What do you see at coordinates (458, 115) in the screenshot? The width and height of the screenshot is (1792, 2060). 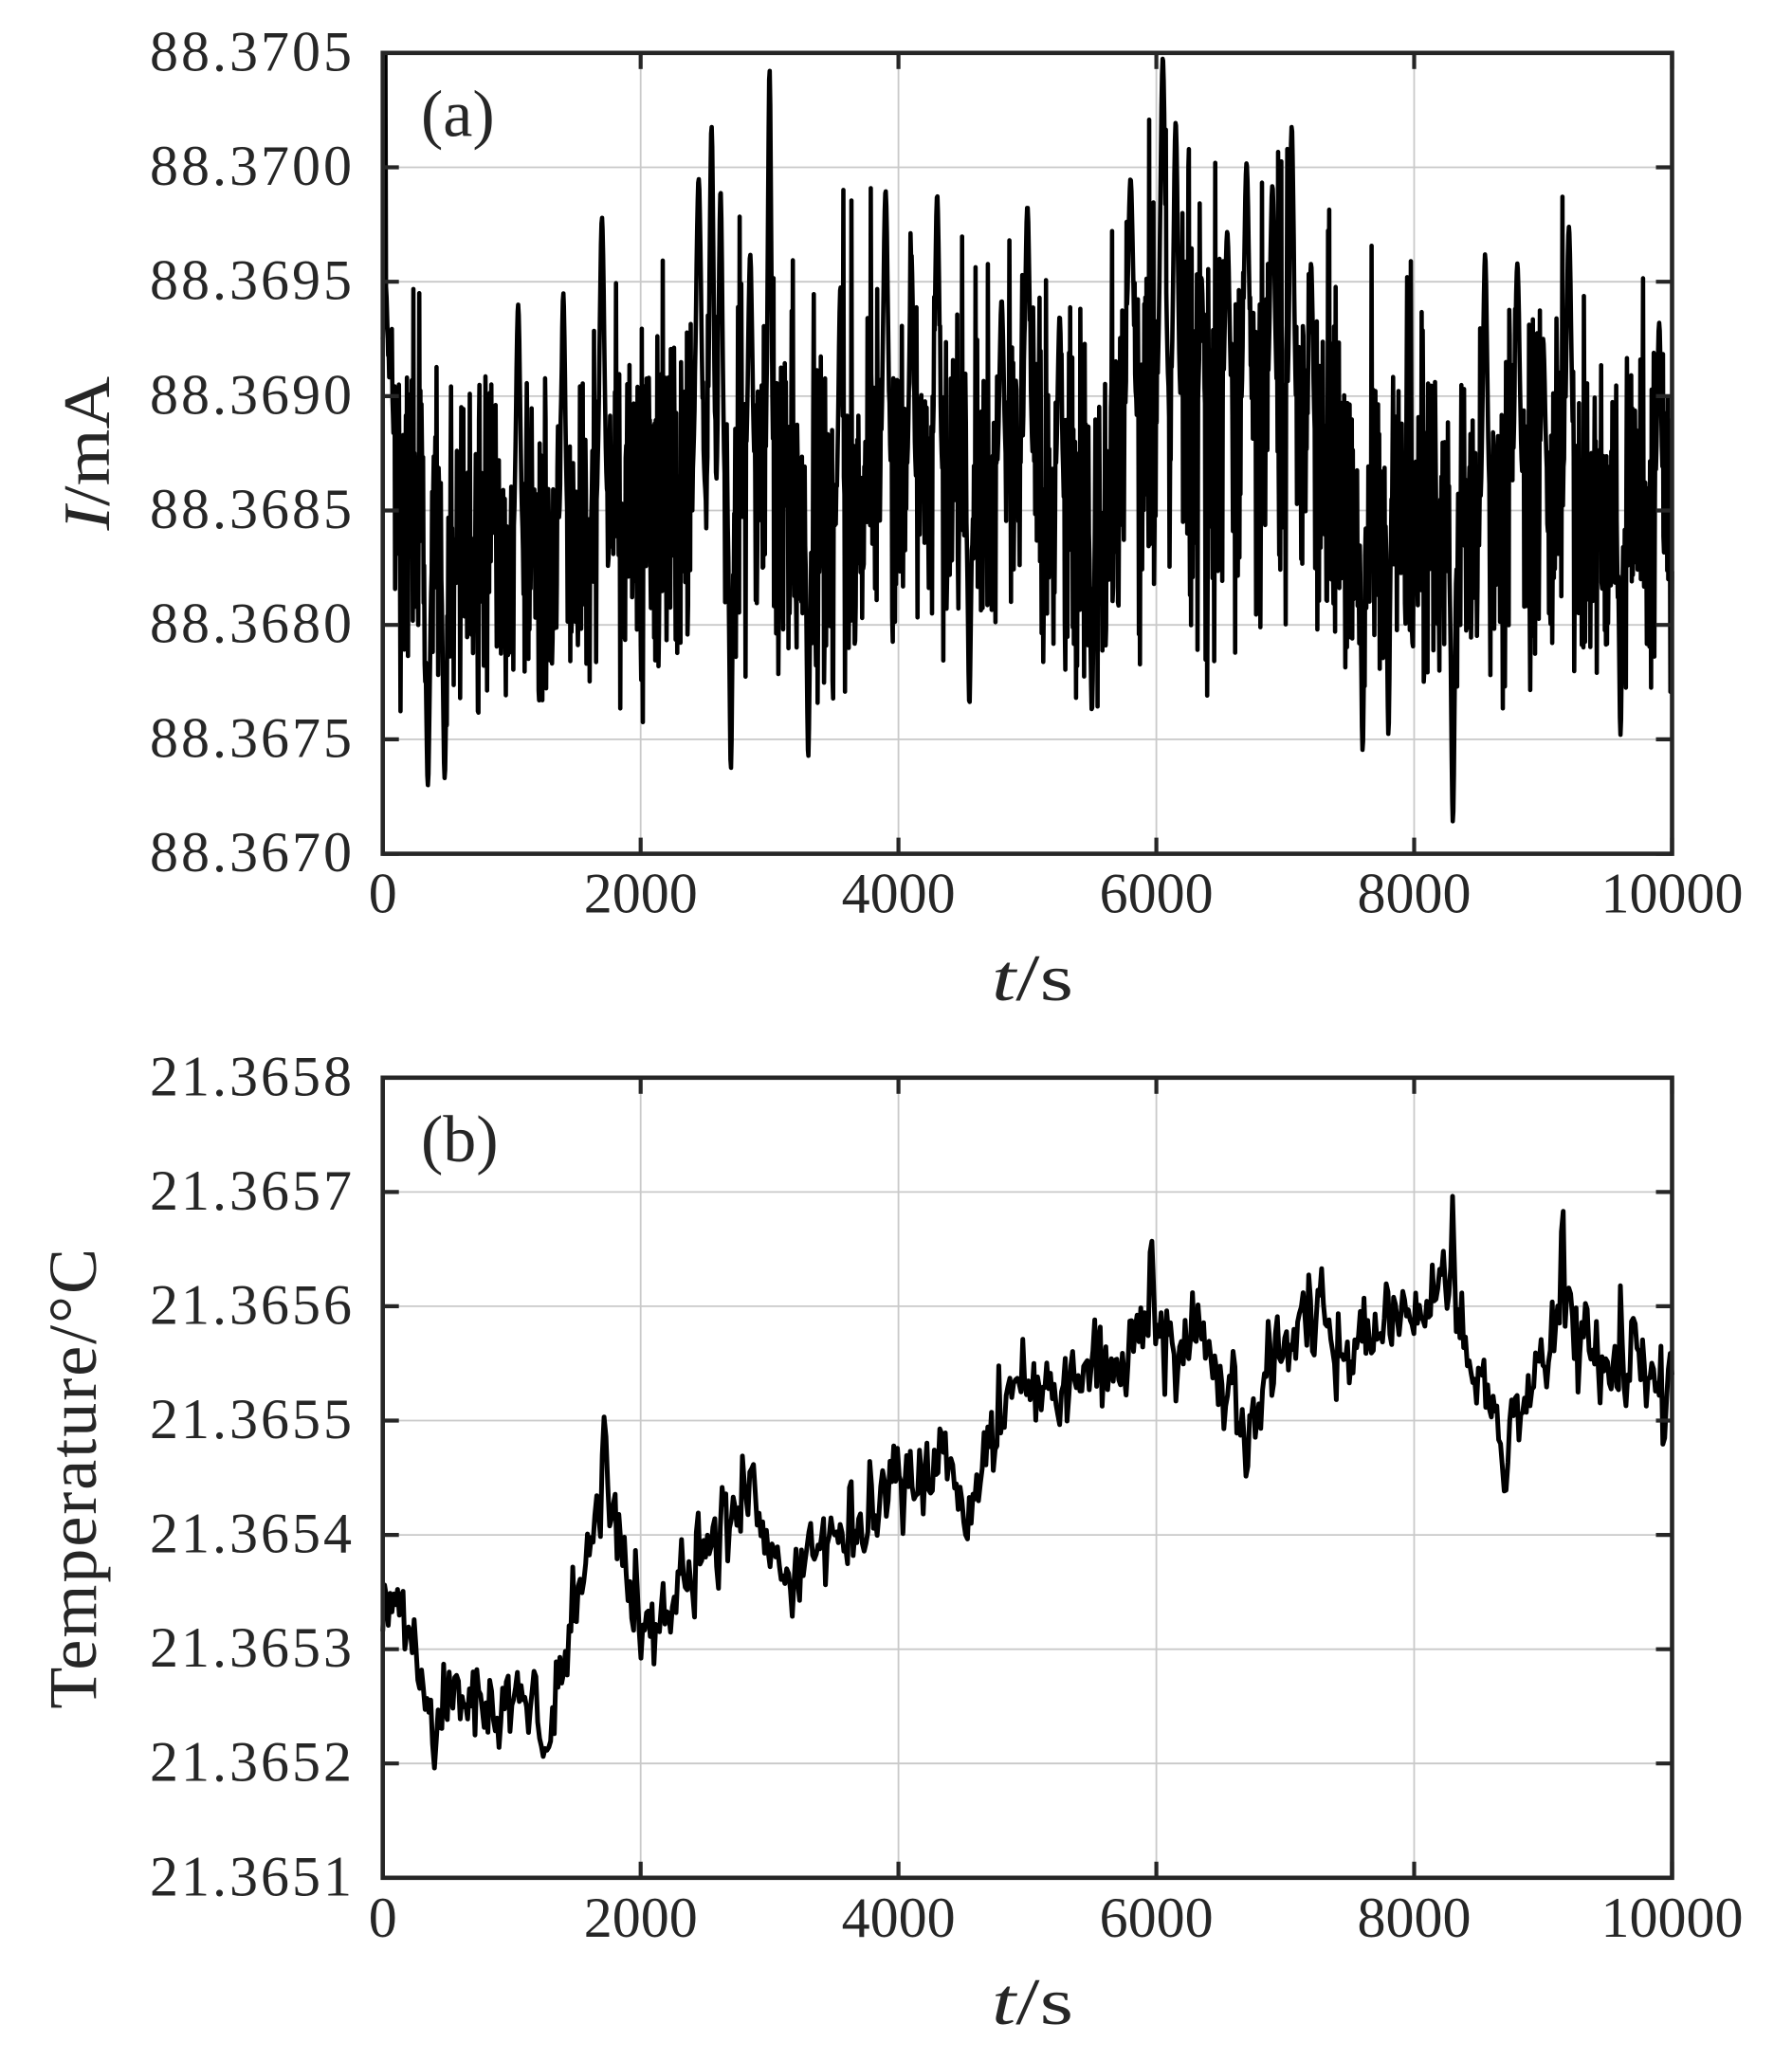 I see `svg-text: (a)` at bounding box center [458, 115].